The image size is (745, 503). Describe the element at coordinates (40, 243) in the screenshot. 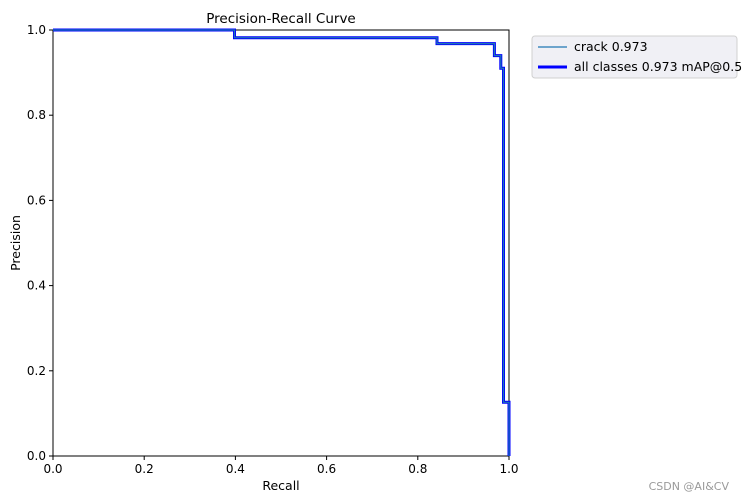

I see `y-axis-ticks: 0.0 0.2 0.4 0.6 0.8 1.0` at that location.